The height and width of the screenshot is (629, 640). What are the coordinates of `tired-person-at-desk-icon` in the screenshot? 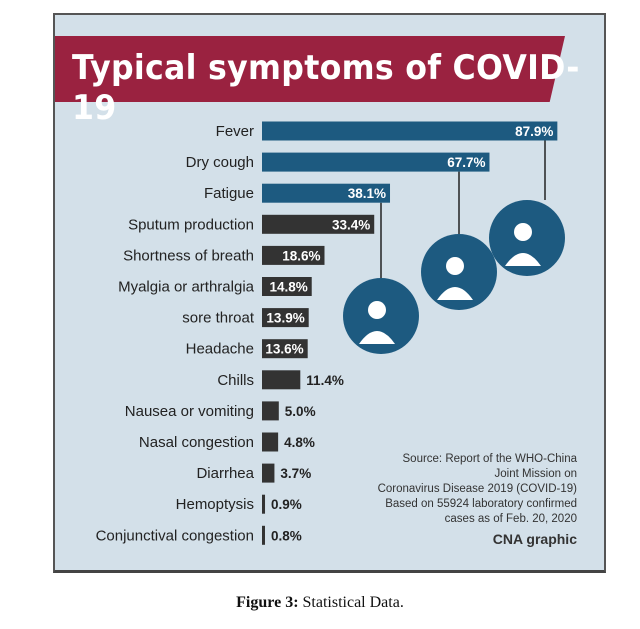 It's located at (381, 316).